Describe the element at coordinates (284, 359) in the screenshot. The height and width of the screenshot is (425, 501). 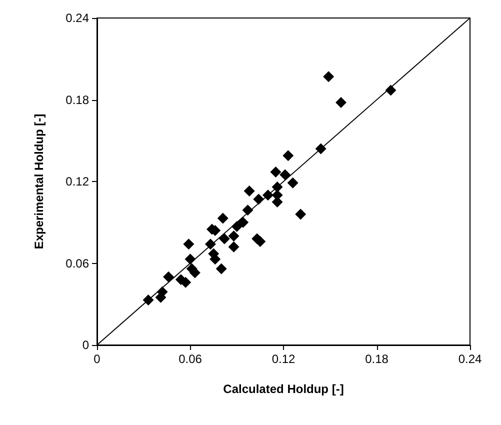
I see `x-tick-label: 0.12` at that location.